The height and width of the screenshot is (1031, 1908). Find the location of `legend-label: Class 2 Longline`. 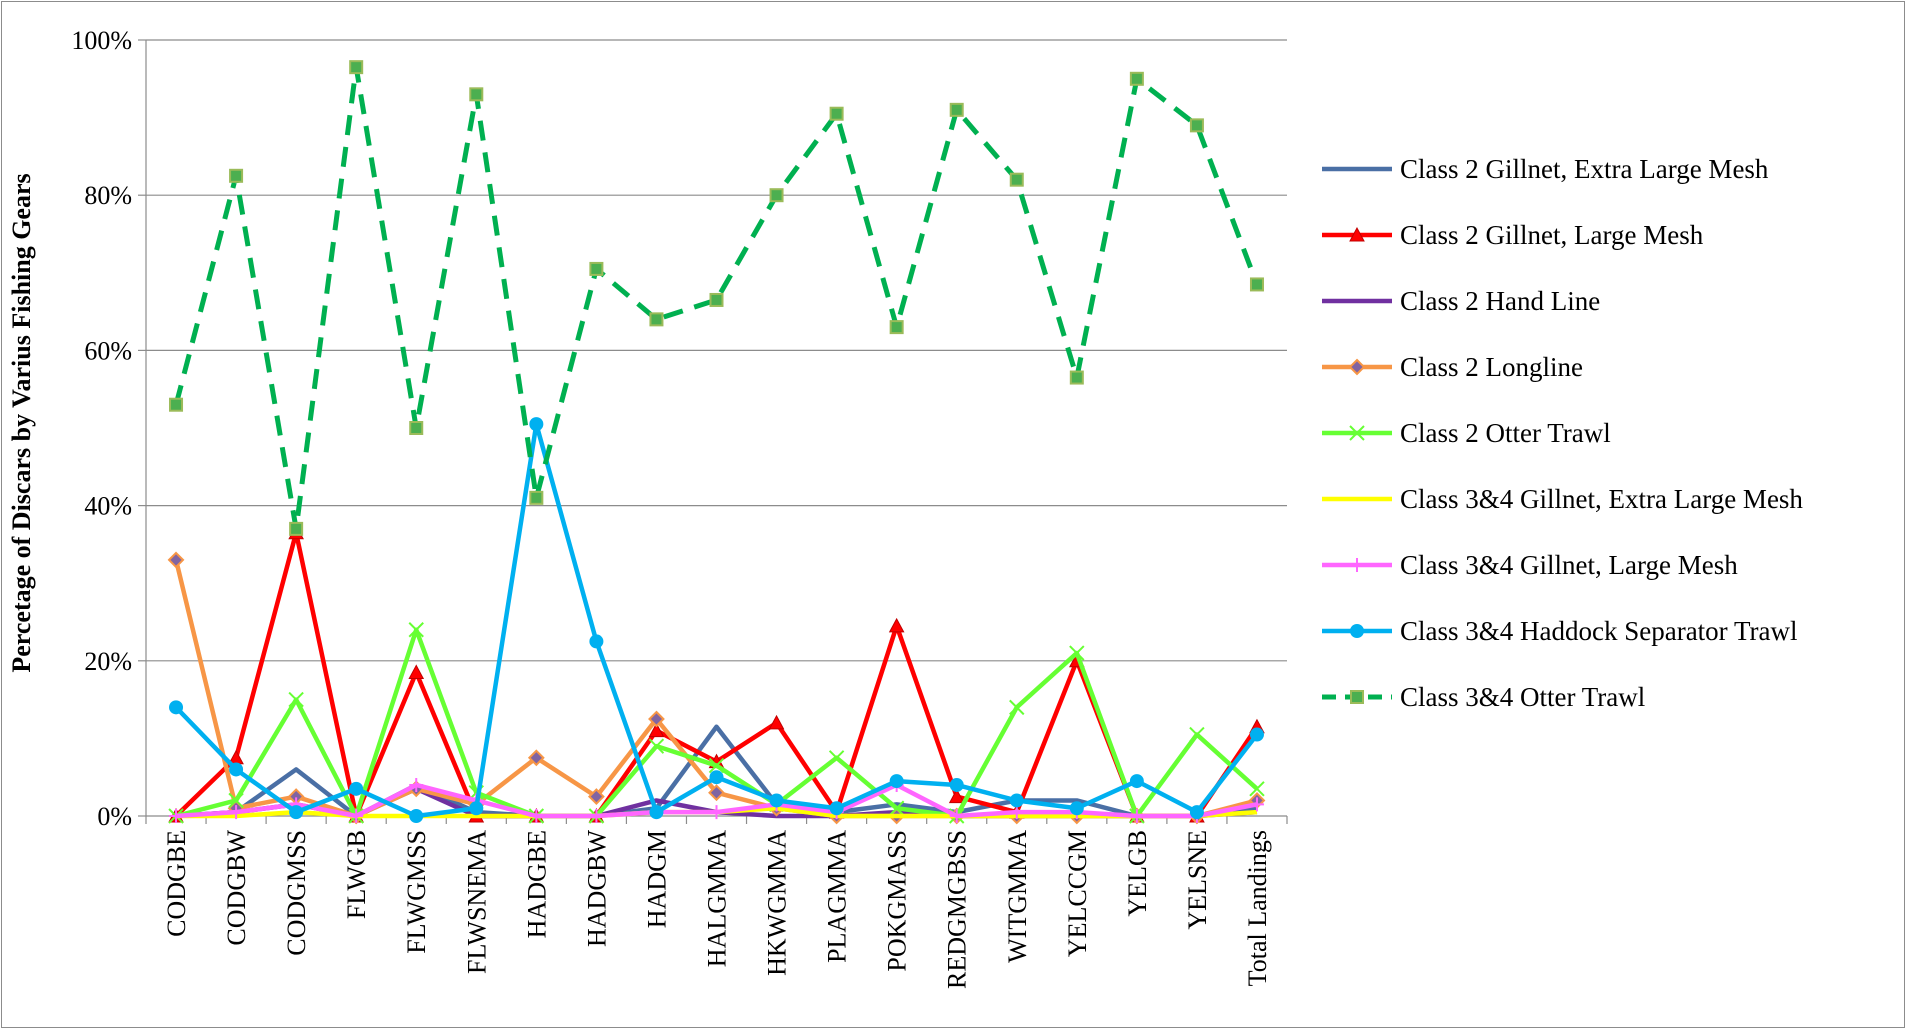

legend-label: Class 2 Longline is located at coordinates (1491, 367).